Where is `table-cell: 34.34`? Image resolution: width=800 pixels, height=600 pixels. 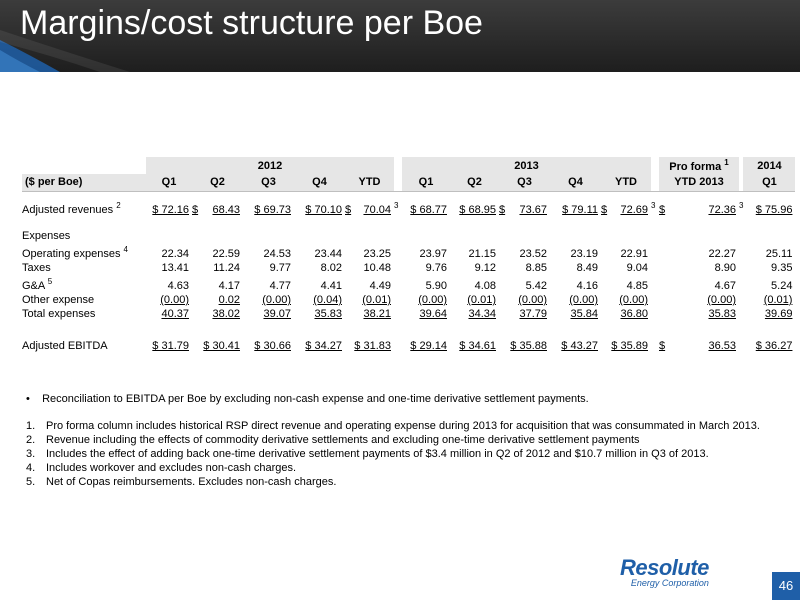 table-cell: 34.34 is located at coordinates (482, 314).